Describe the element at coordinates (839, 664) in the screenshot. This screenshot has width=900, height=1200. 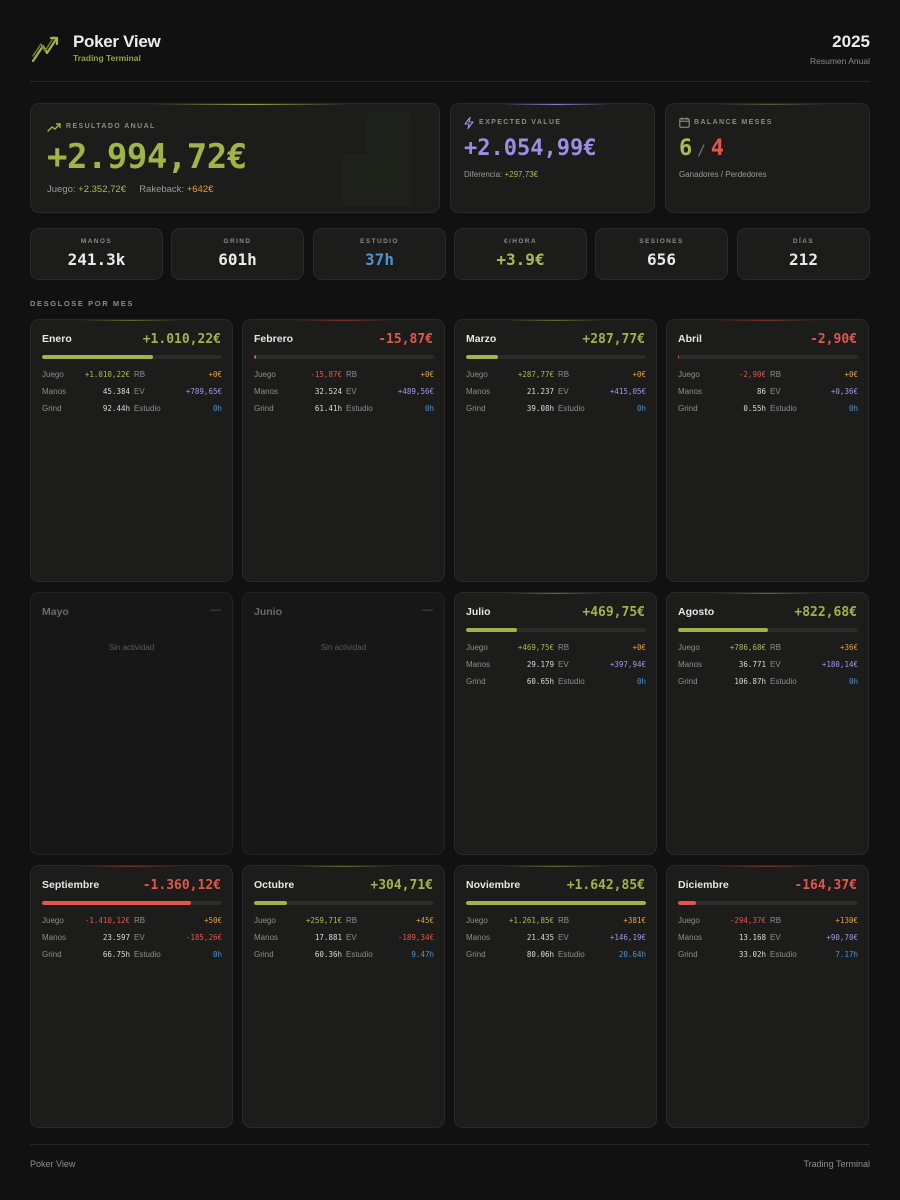
I see `row-value: +180,14€` at that location.